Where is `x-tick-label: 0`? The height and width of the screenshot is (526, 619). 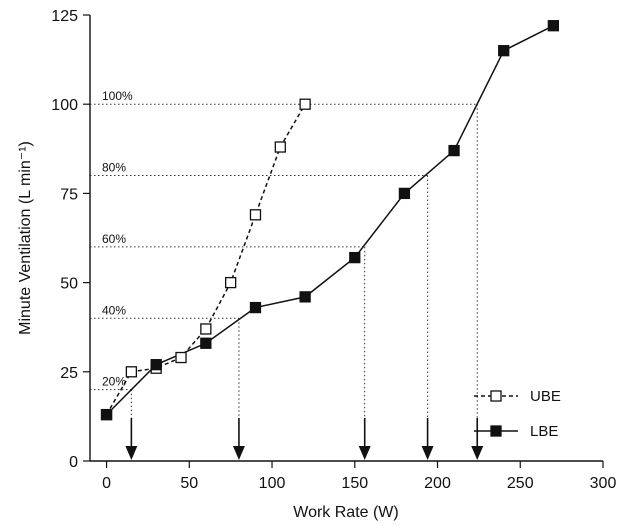
x-tick-label: 0 is located at coordinates (106, 483).